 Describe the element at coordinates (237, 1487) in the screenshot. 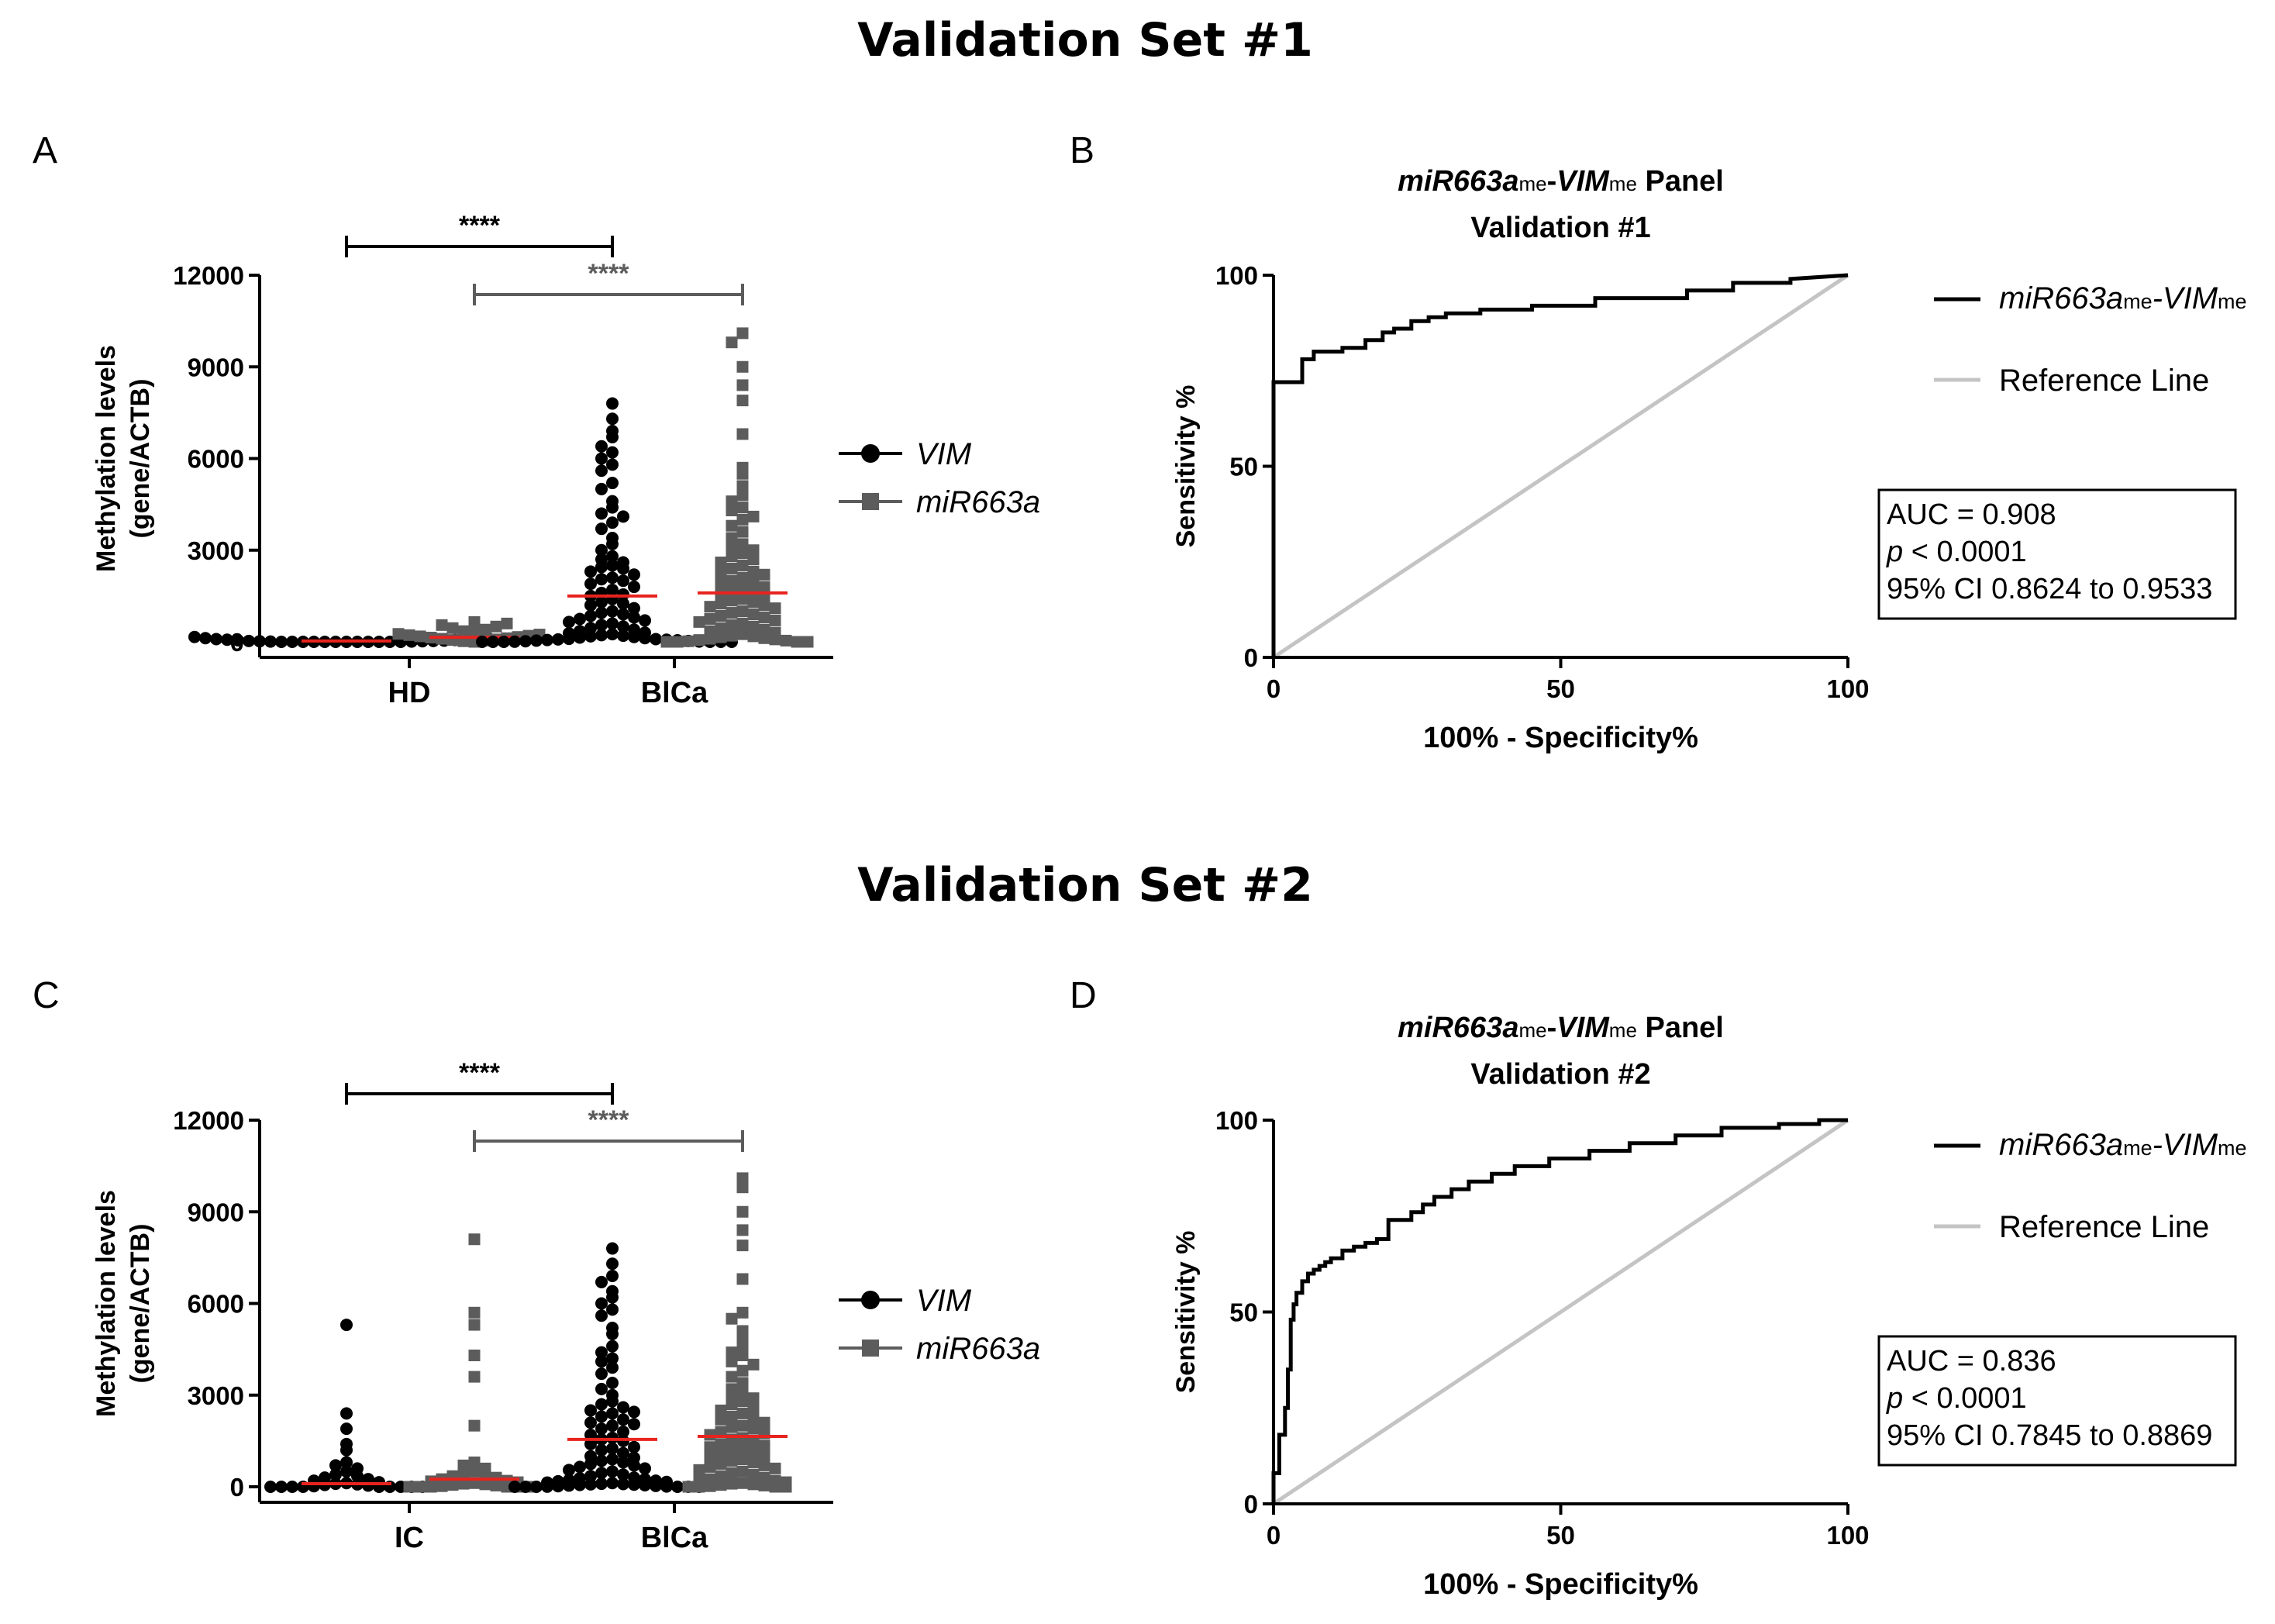

I see `y-tick-label: 0` at that location.